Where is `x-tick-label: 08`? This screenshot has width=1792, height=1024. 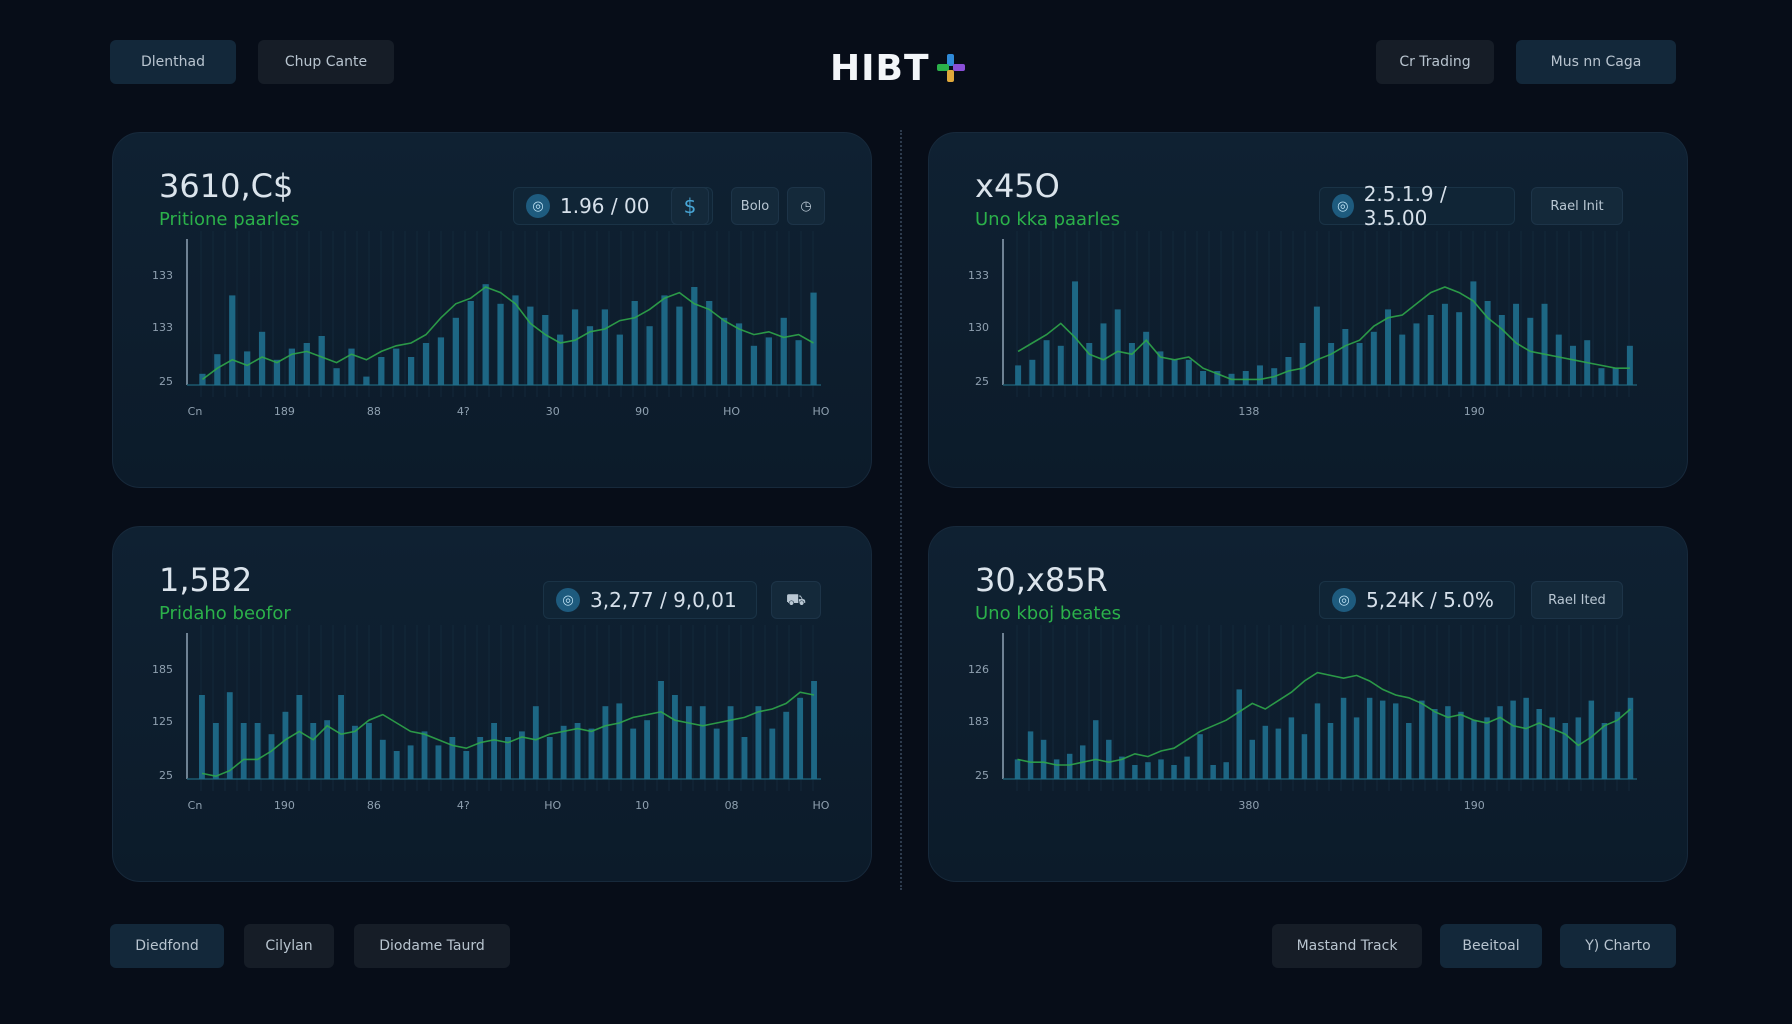 x-tick-label: 08 is located at coordinates (732, 805).